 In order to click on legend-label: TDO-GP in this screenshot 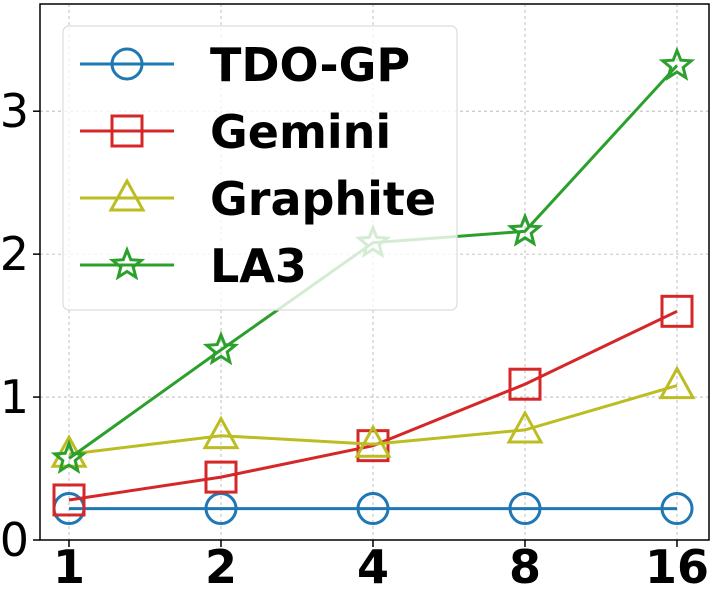, I will do `click(310, 65)`.